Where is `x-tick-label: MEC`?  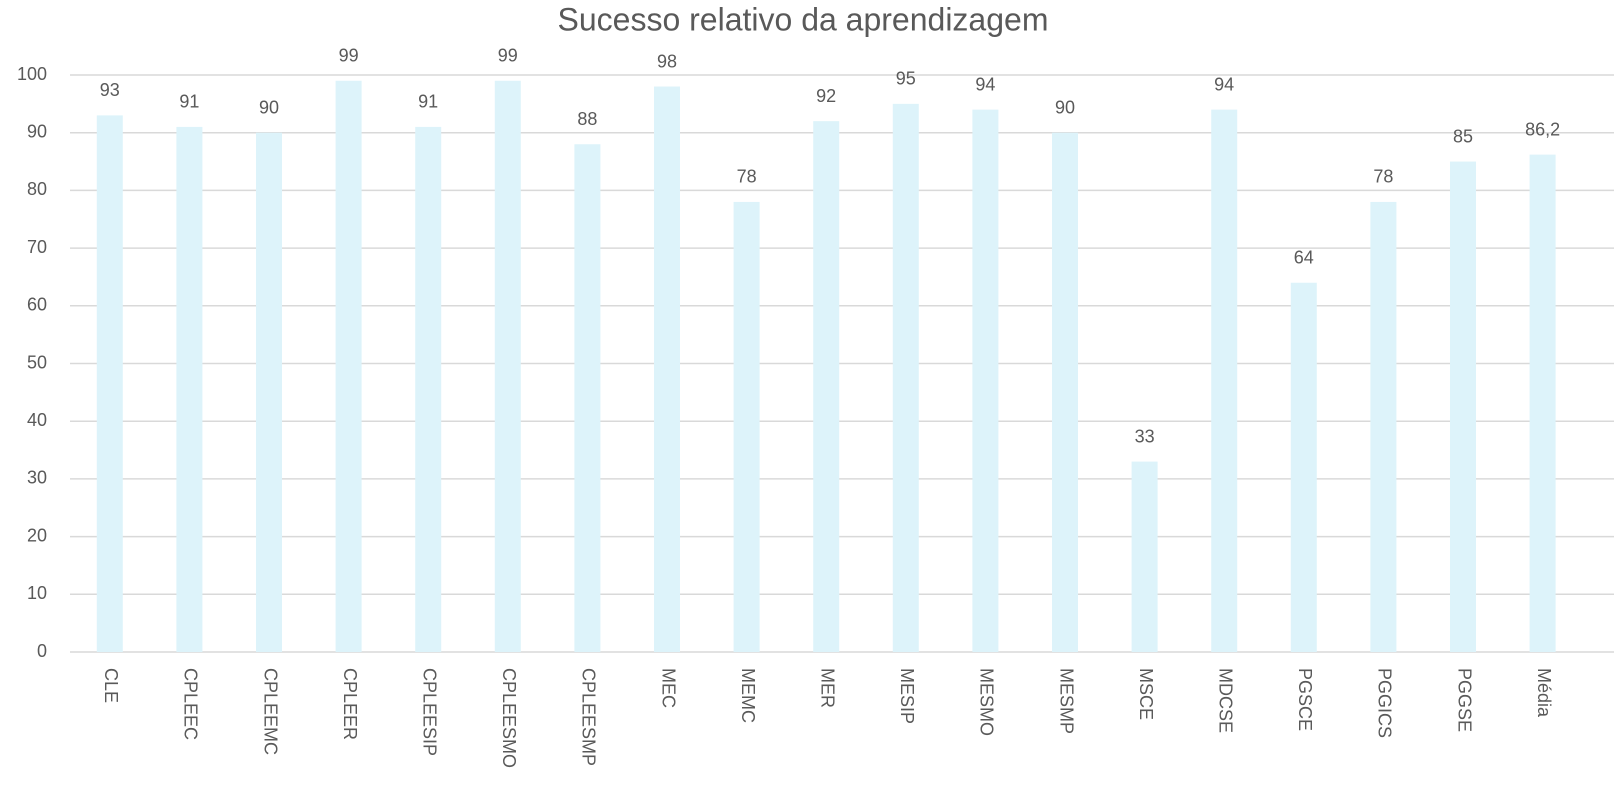
x-tick-label: MEC is located at coordinates (668, 688).